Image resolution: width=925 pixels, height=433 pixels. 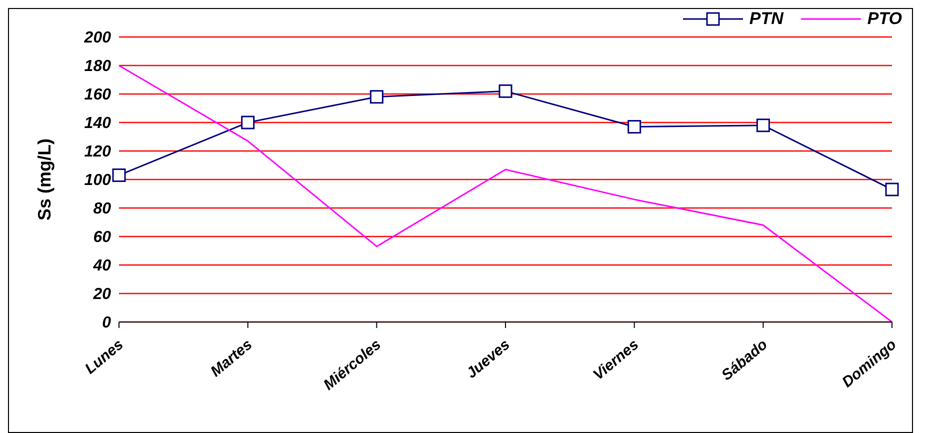 What do you see at coordinates (98, 67) in the screenshot?
I see `y-tick-label: 180` at bounding box center [98, 67].